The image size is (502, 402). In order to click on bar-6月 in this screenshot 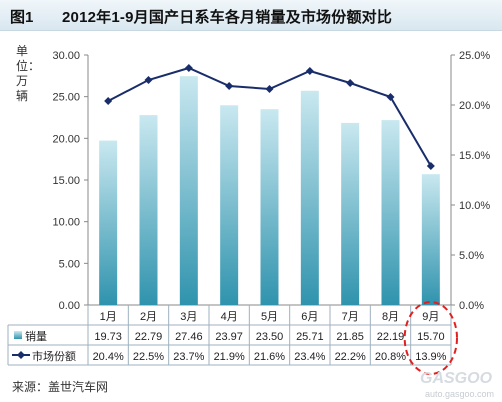, I will do `click(309, 197)`.